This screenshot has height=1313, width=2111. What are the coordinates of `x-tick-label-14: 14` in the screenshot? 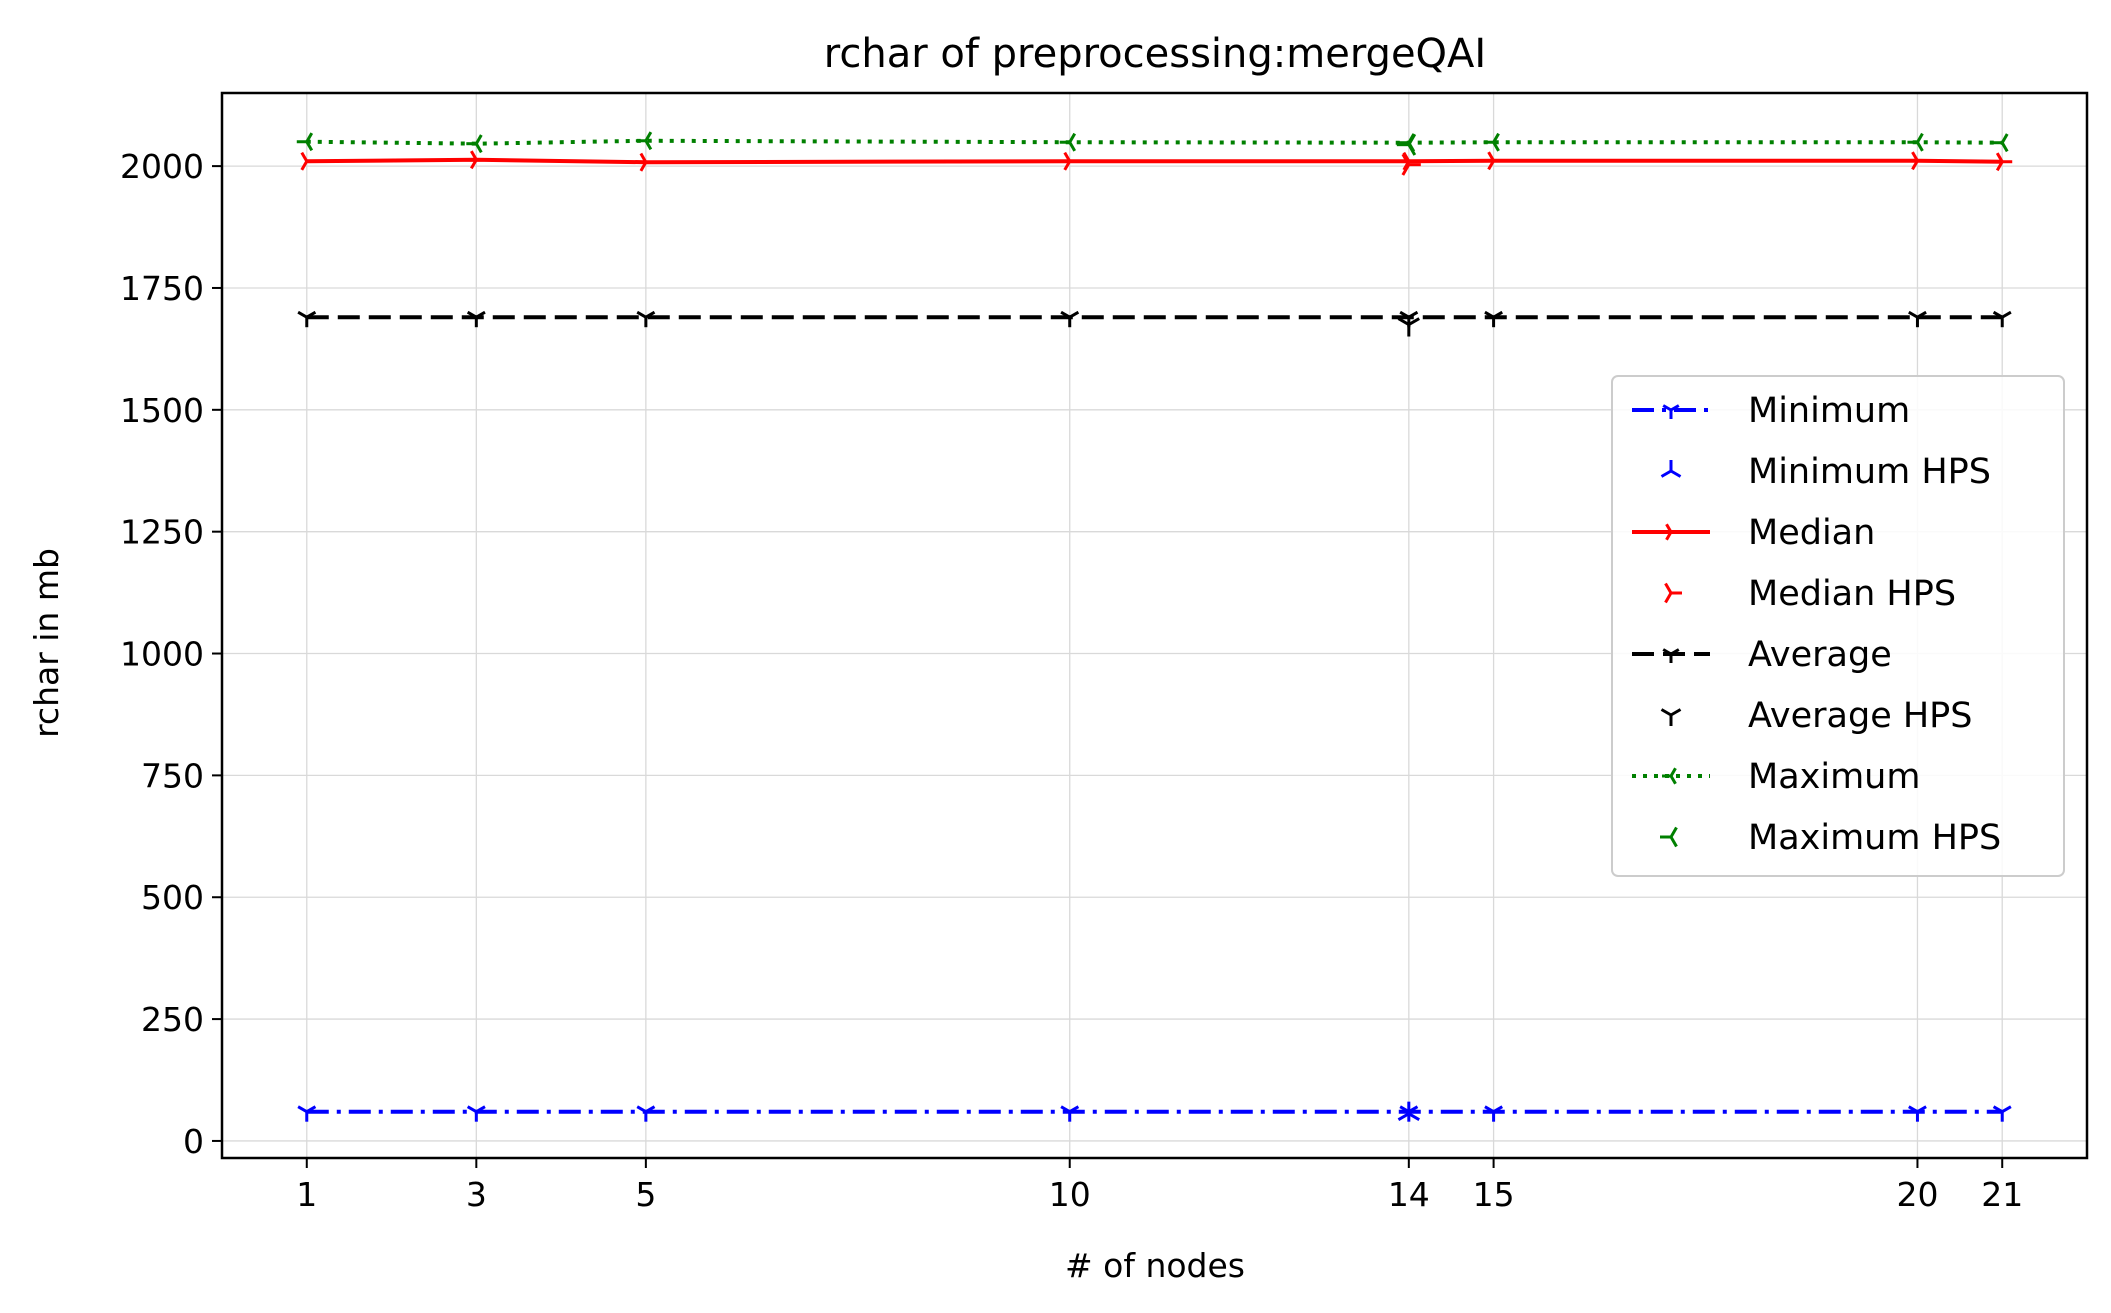 It's located at (1409, 1194).